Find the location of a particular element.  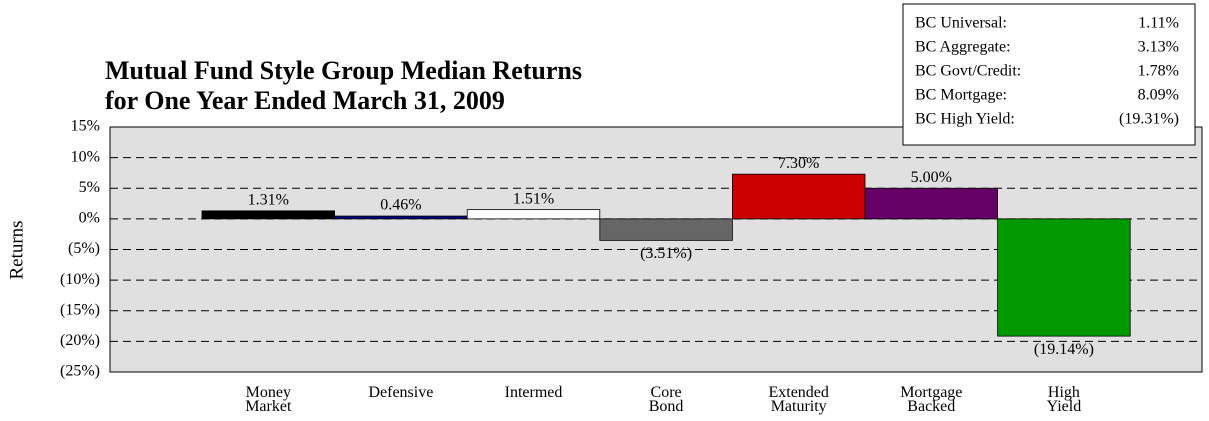

y-tick-label: (10%) is located at coordinates (80, 279).